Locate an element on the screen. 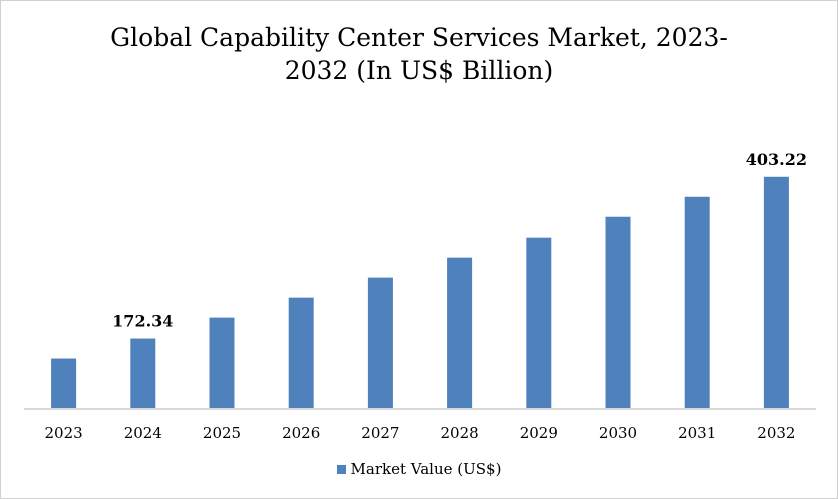 This screenshot has height=499, width=838. bar-2026 is located at coordinates (301, 352).